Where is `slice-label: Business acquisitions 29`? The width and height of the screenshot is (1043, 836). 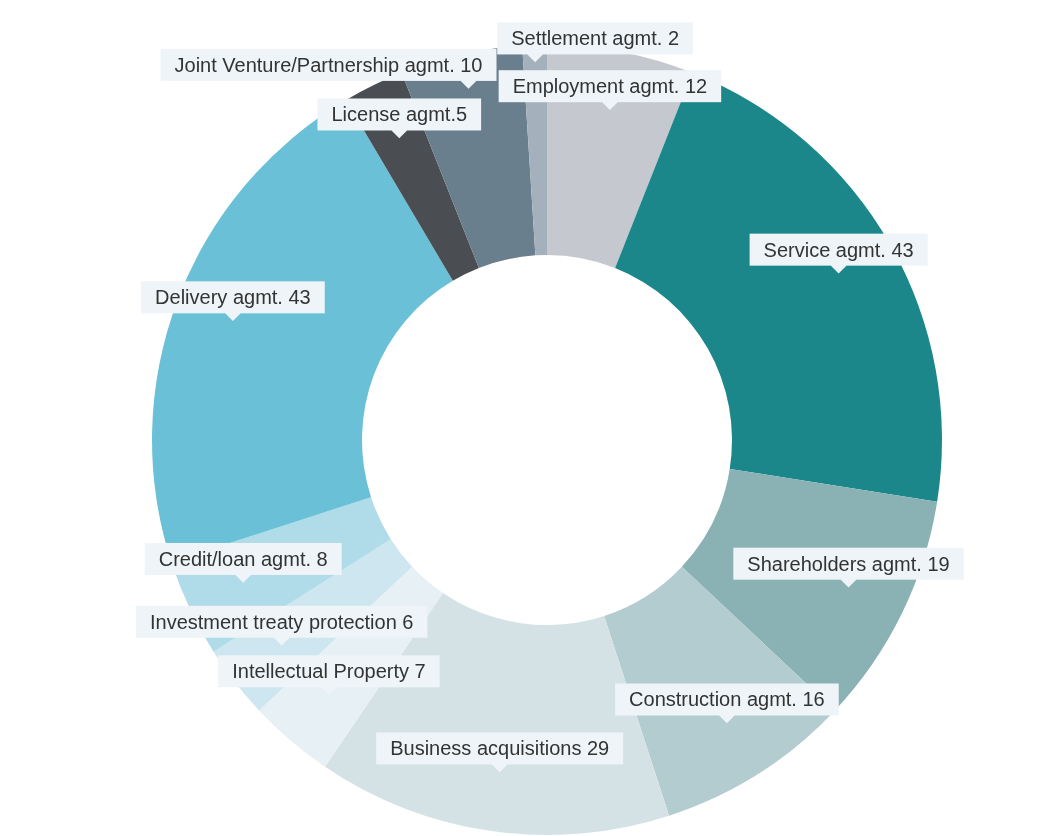
slice-label: Business acquisitions 29 is located at coordinates (500, 748).